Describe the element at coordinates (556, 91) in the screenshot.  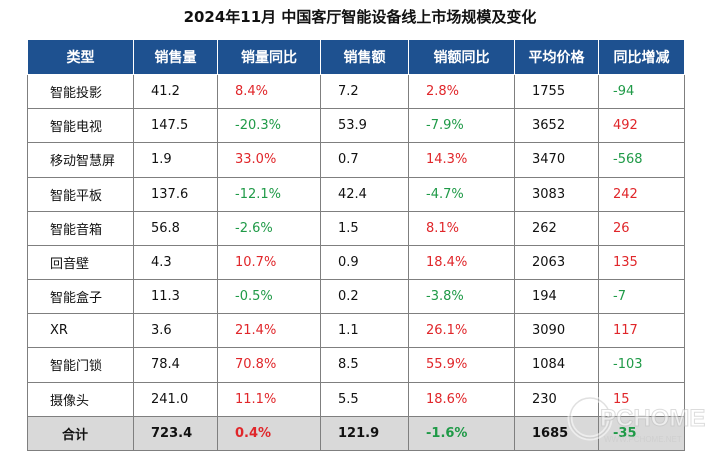
I see `cell-avg-price: 1755` at that location.